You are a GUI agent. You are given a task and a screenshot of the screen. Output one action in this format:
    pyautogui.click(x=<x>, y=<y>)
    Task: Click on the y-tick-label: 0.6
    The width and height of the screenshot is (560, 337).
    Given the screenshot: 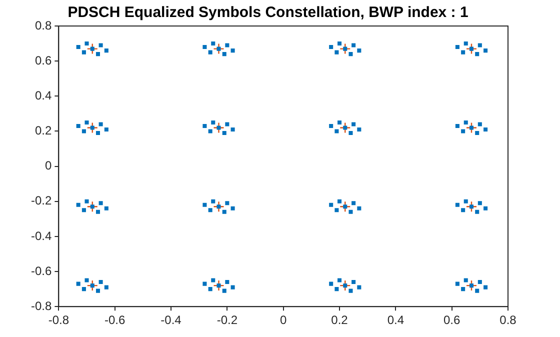 What is the action you would take?
    pyautogui.click(x=43, y=60)
    